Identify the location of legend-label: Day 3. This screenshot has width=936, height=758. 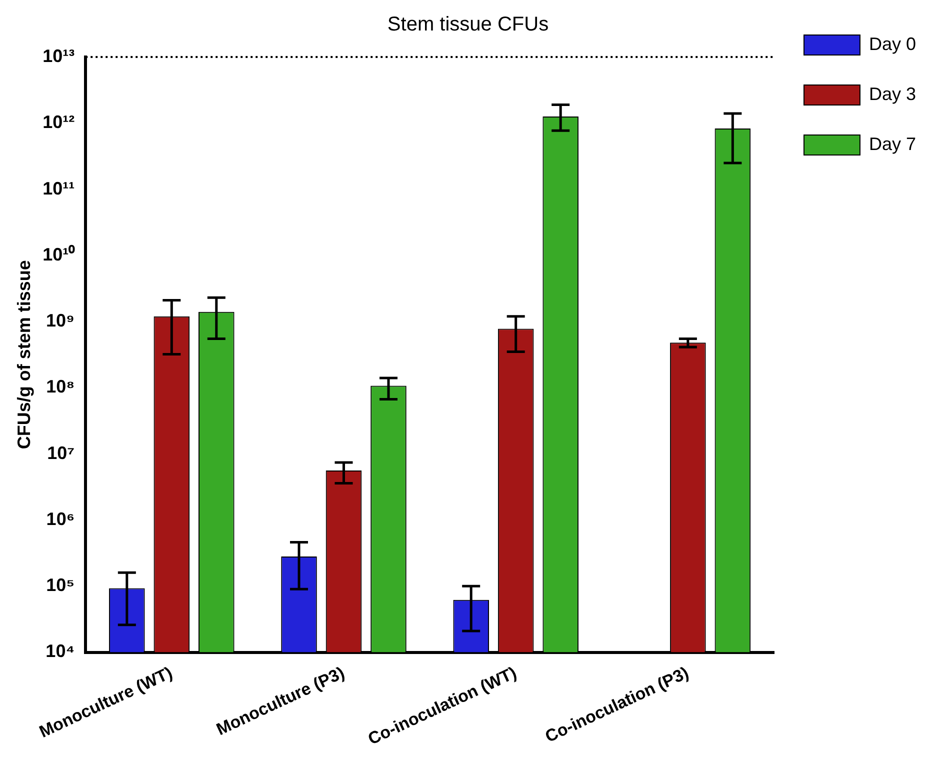
(892, 94).